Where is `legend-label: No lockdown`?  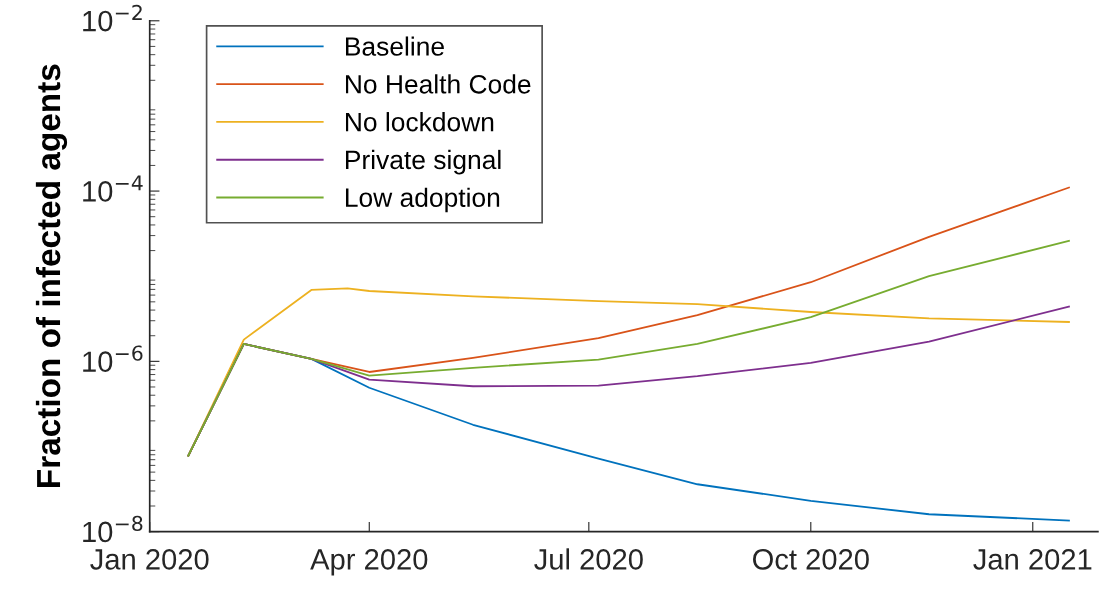 legend-label: No lockdown is located at coordinates (419, 122).